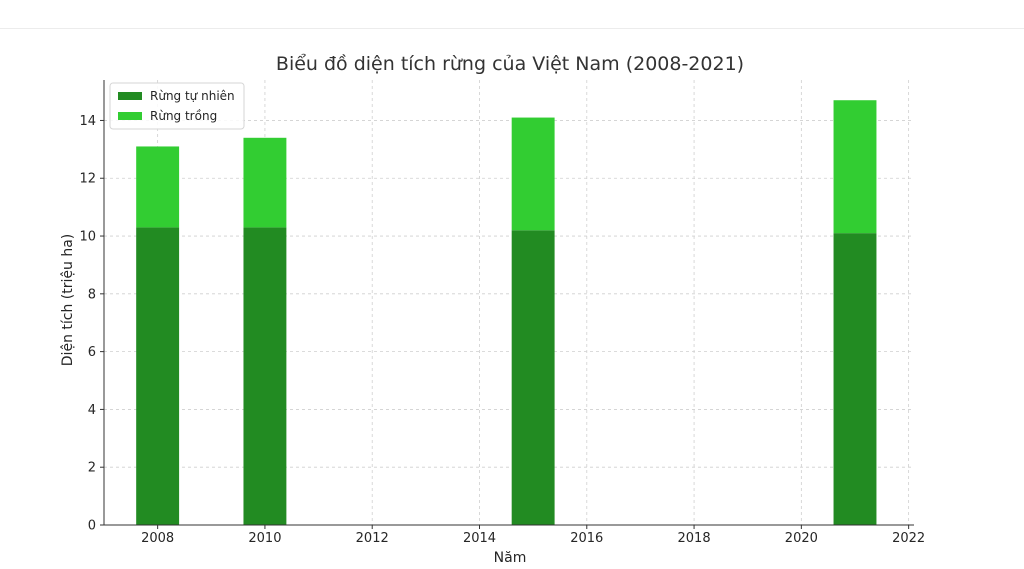 The height and width of the screenshot is (569, 1024). Describe the element at coordinates (157, 538) in the screenshot. I see `x-tick-label: 2008` at that location.